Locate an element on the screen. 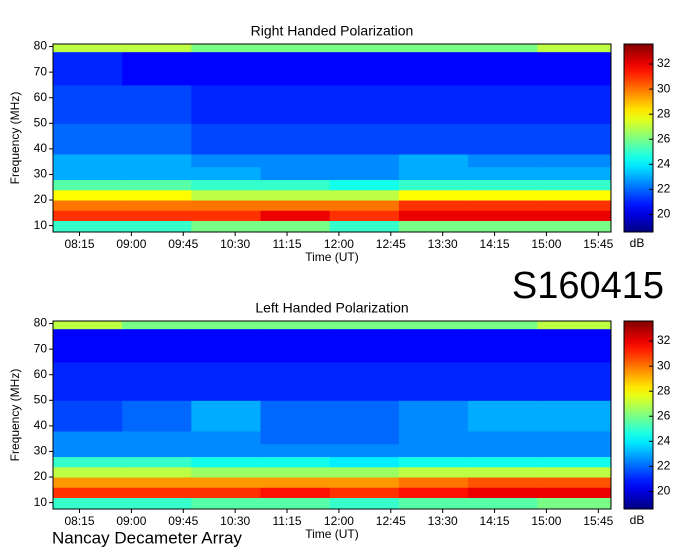 The height and width of the screenshot is (557, 680). colorbar-tick-label: 22 is located at coordinates (664, 466).